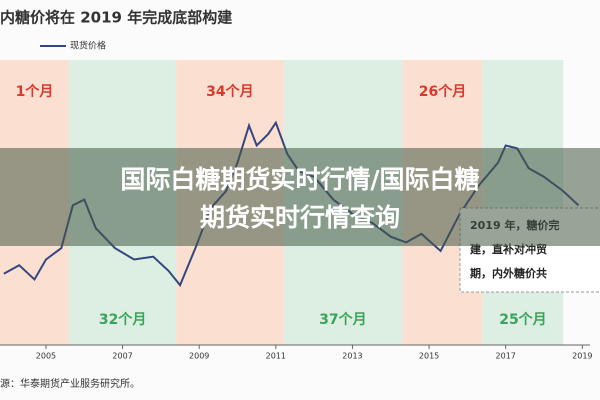  Describe the element at coordinates (46, 356) in the screenshot. I see `x-tick-label: 2005` at that location.